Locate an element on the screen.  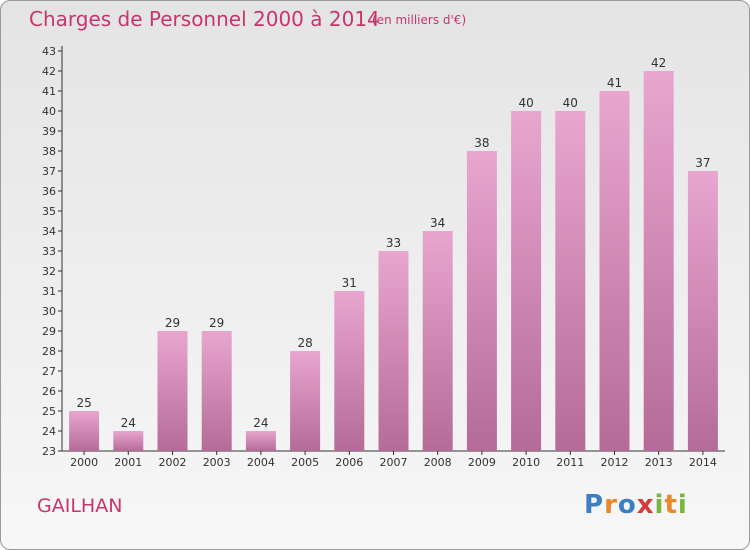
x-tick-label: 2008 is located at coordinates (438, 462).